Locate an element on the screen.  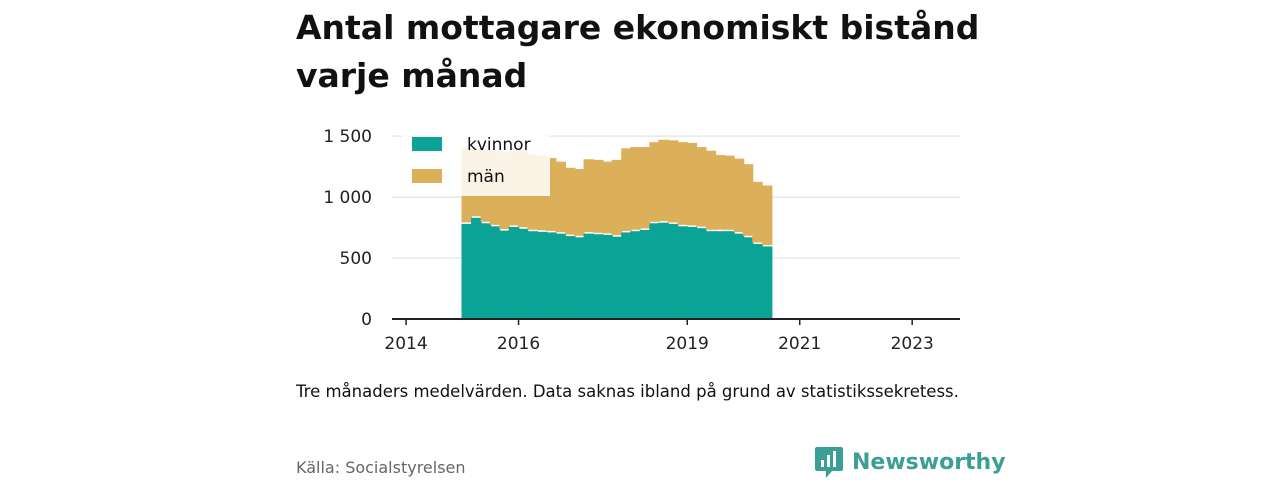
x-tick-label: 2021 is located at coordinates (799, 344).